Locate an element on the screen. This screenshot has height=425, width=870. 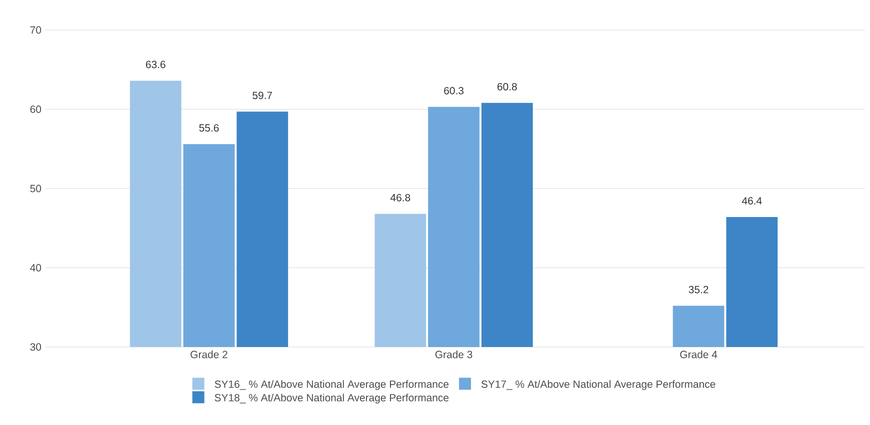
y-tick-label: 30 is located at coordinates (36, 347).